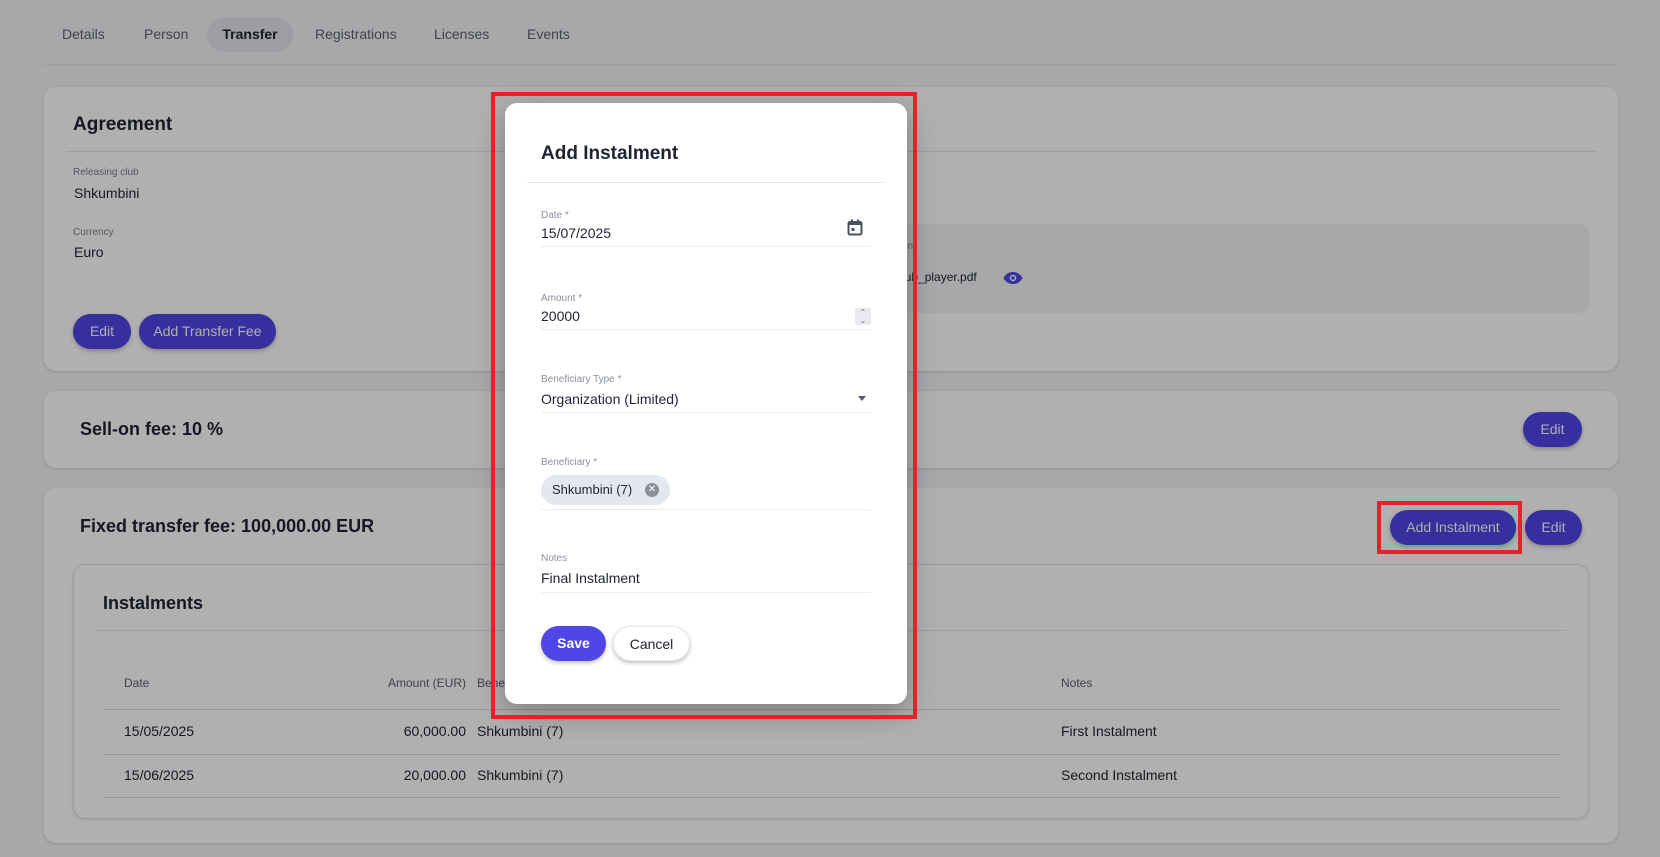  I want to click on beneficiary-chip: Shkumbini (7) ✕, so click(605, 490).